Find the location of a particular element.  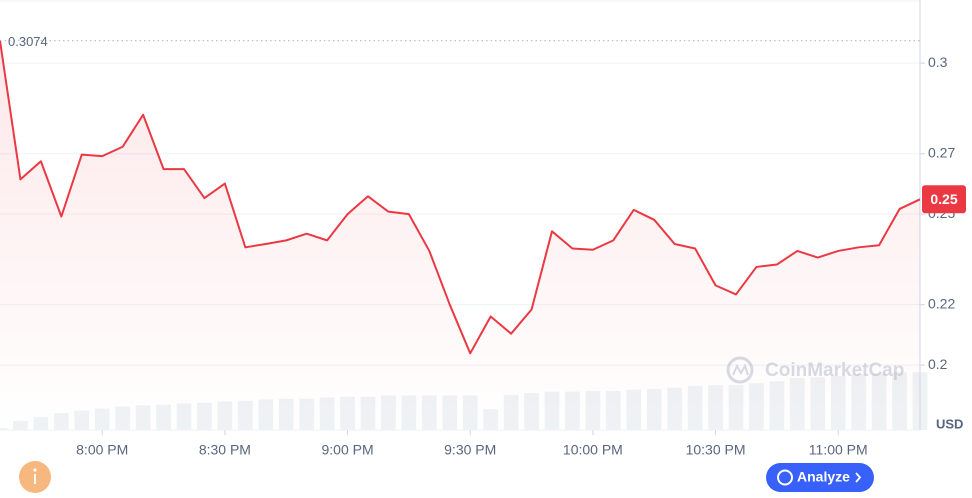

analyze-chevron is located at coordinates (858, 477).